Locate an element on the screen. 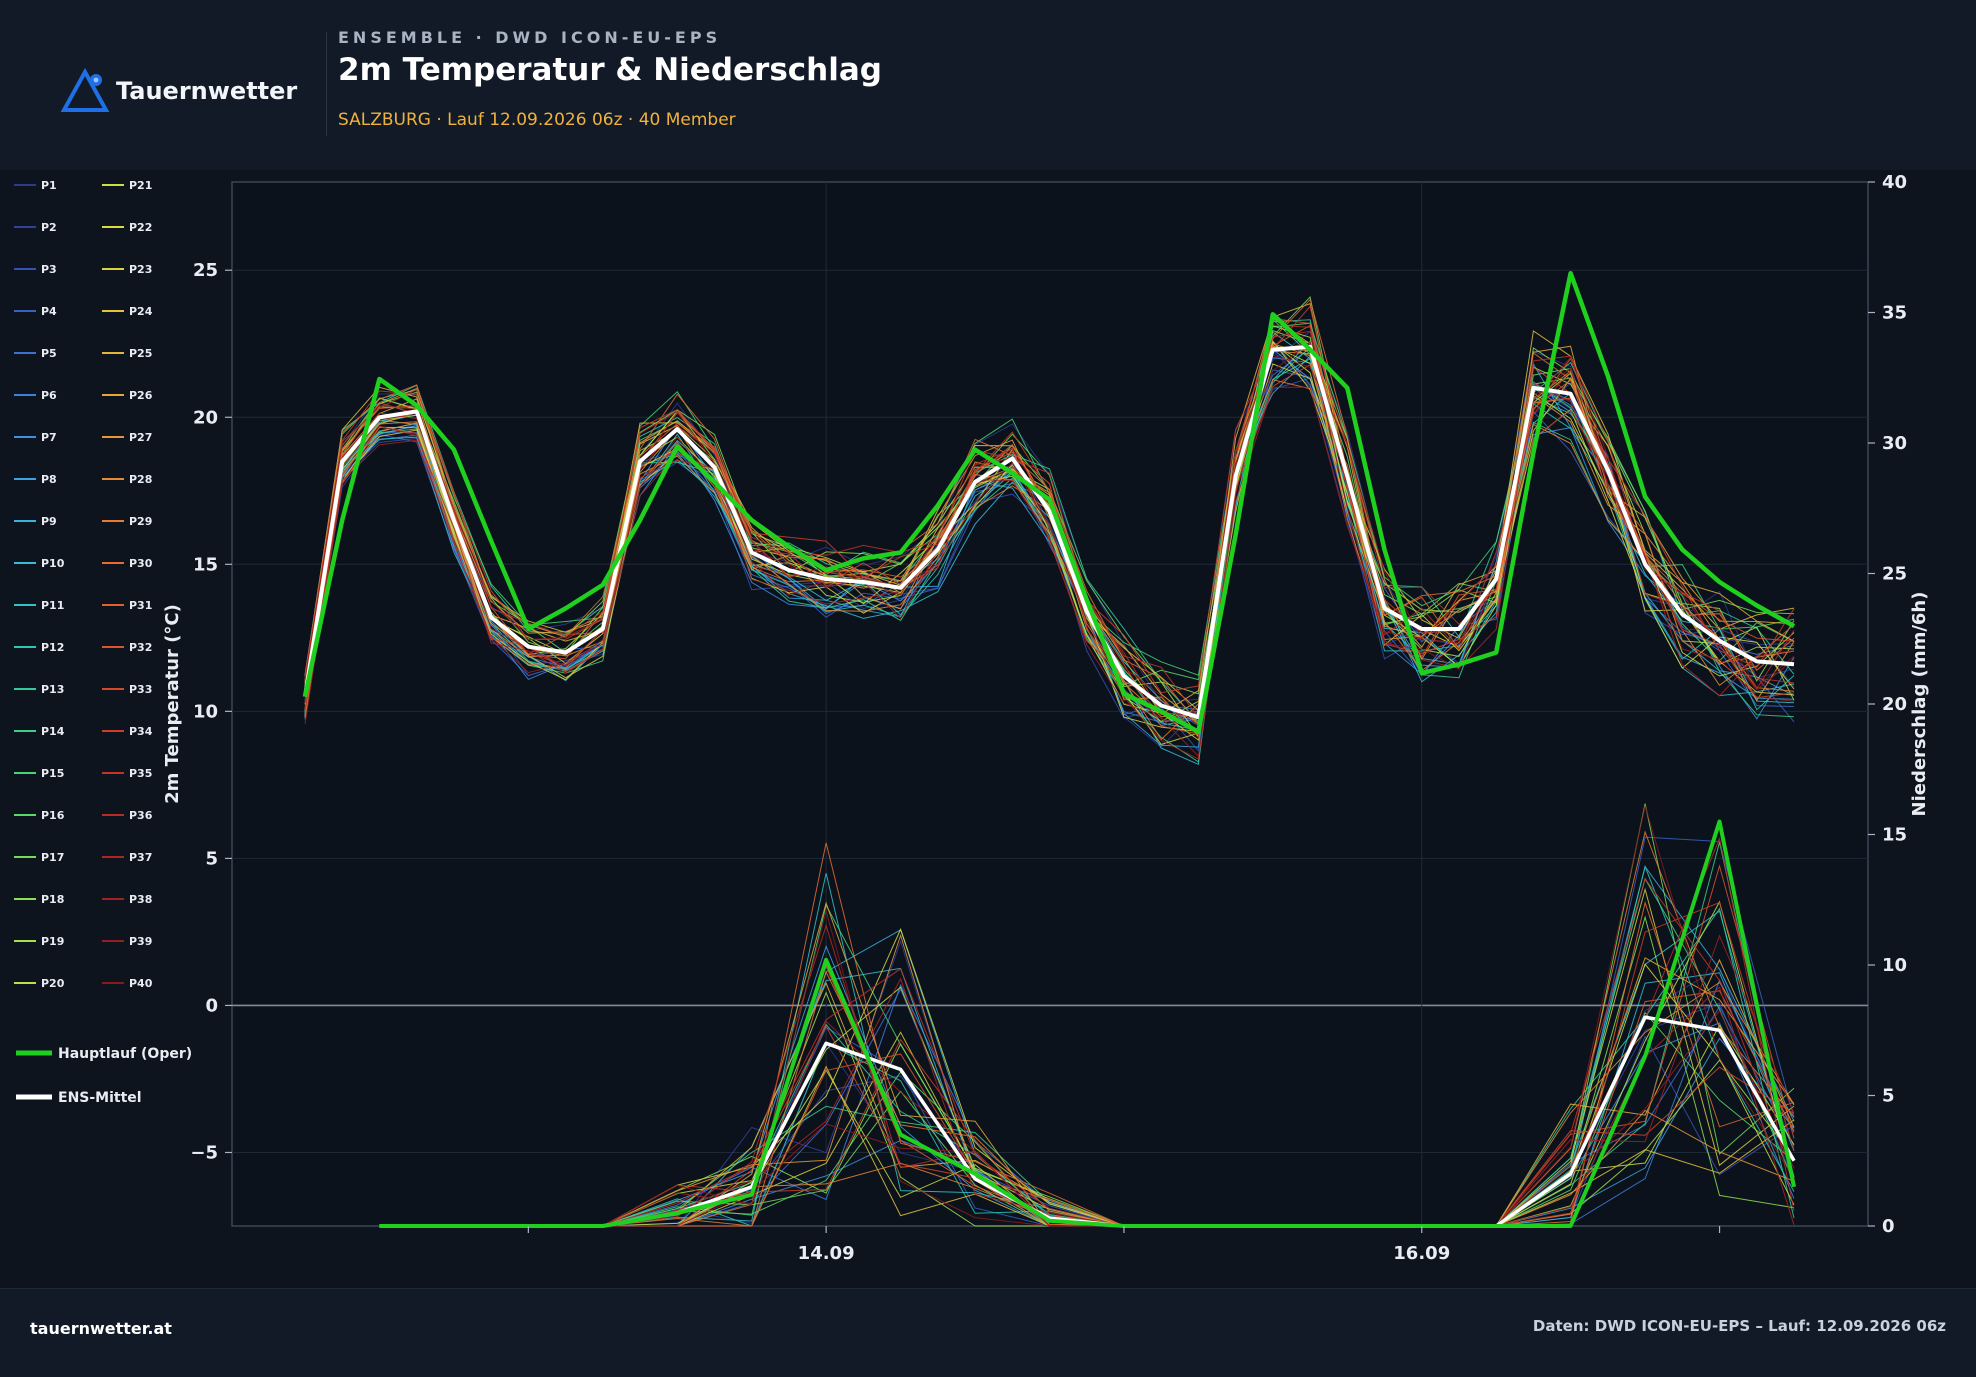 The width and height of the screenshot is (1976, 1377). mountain-logo-icon is located at coordinates (85, 90).